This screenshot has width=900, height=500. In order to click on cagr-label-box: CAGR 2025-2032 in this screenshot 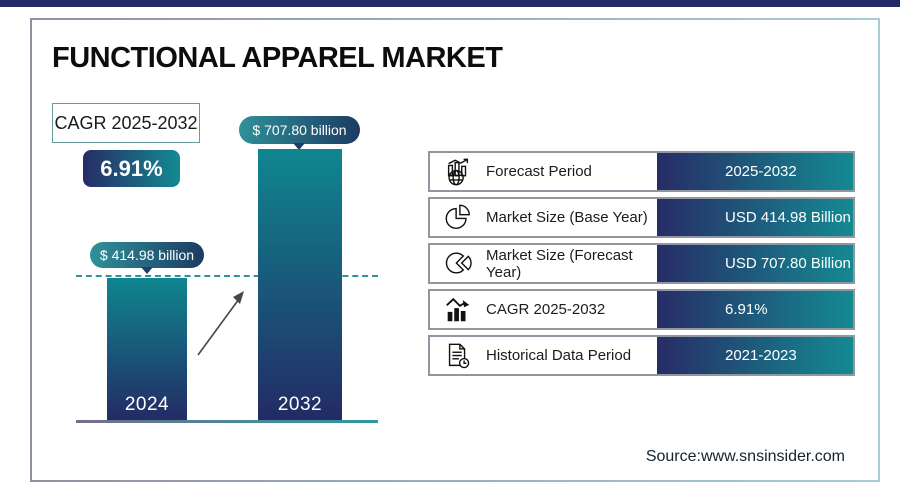, I will do `click(126, 123)`.